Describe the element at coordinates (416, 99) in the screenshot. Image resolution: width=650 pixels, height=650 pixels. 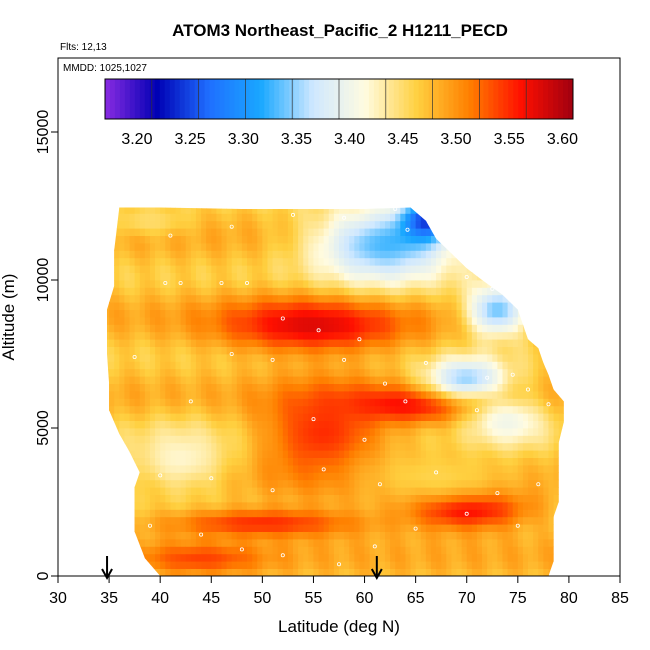
I see `colorbar-swatch` at that location.